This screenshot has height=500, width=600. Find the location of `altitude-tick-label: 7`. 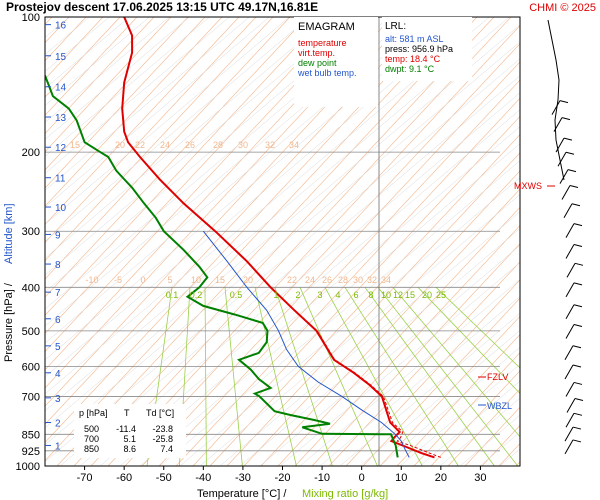

altitude-tick-label: 7 is located at coordinates (58, 293).